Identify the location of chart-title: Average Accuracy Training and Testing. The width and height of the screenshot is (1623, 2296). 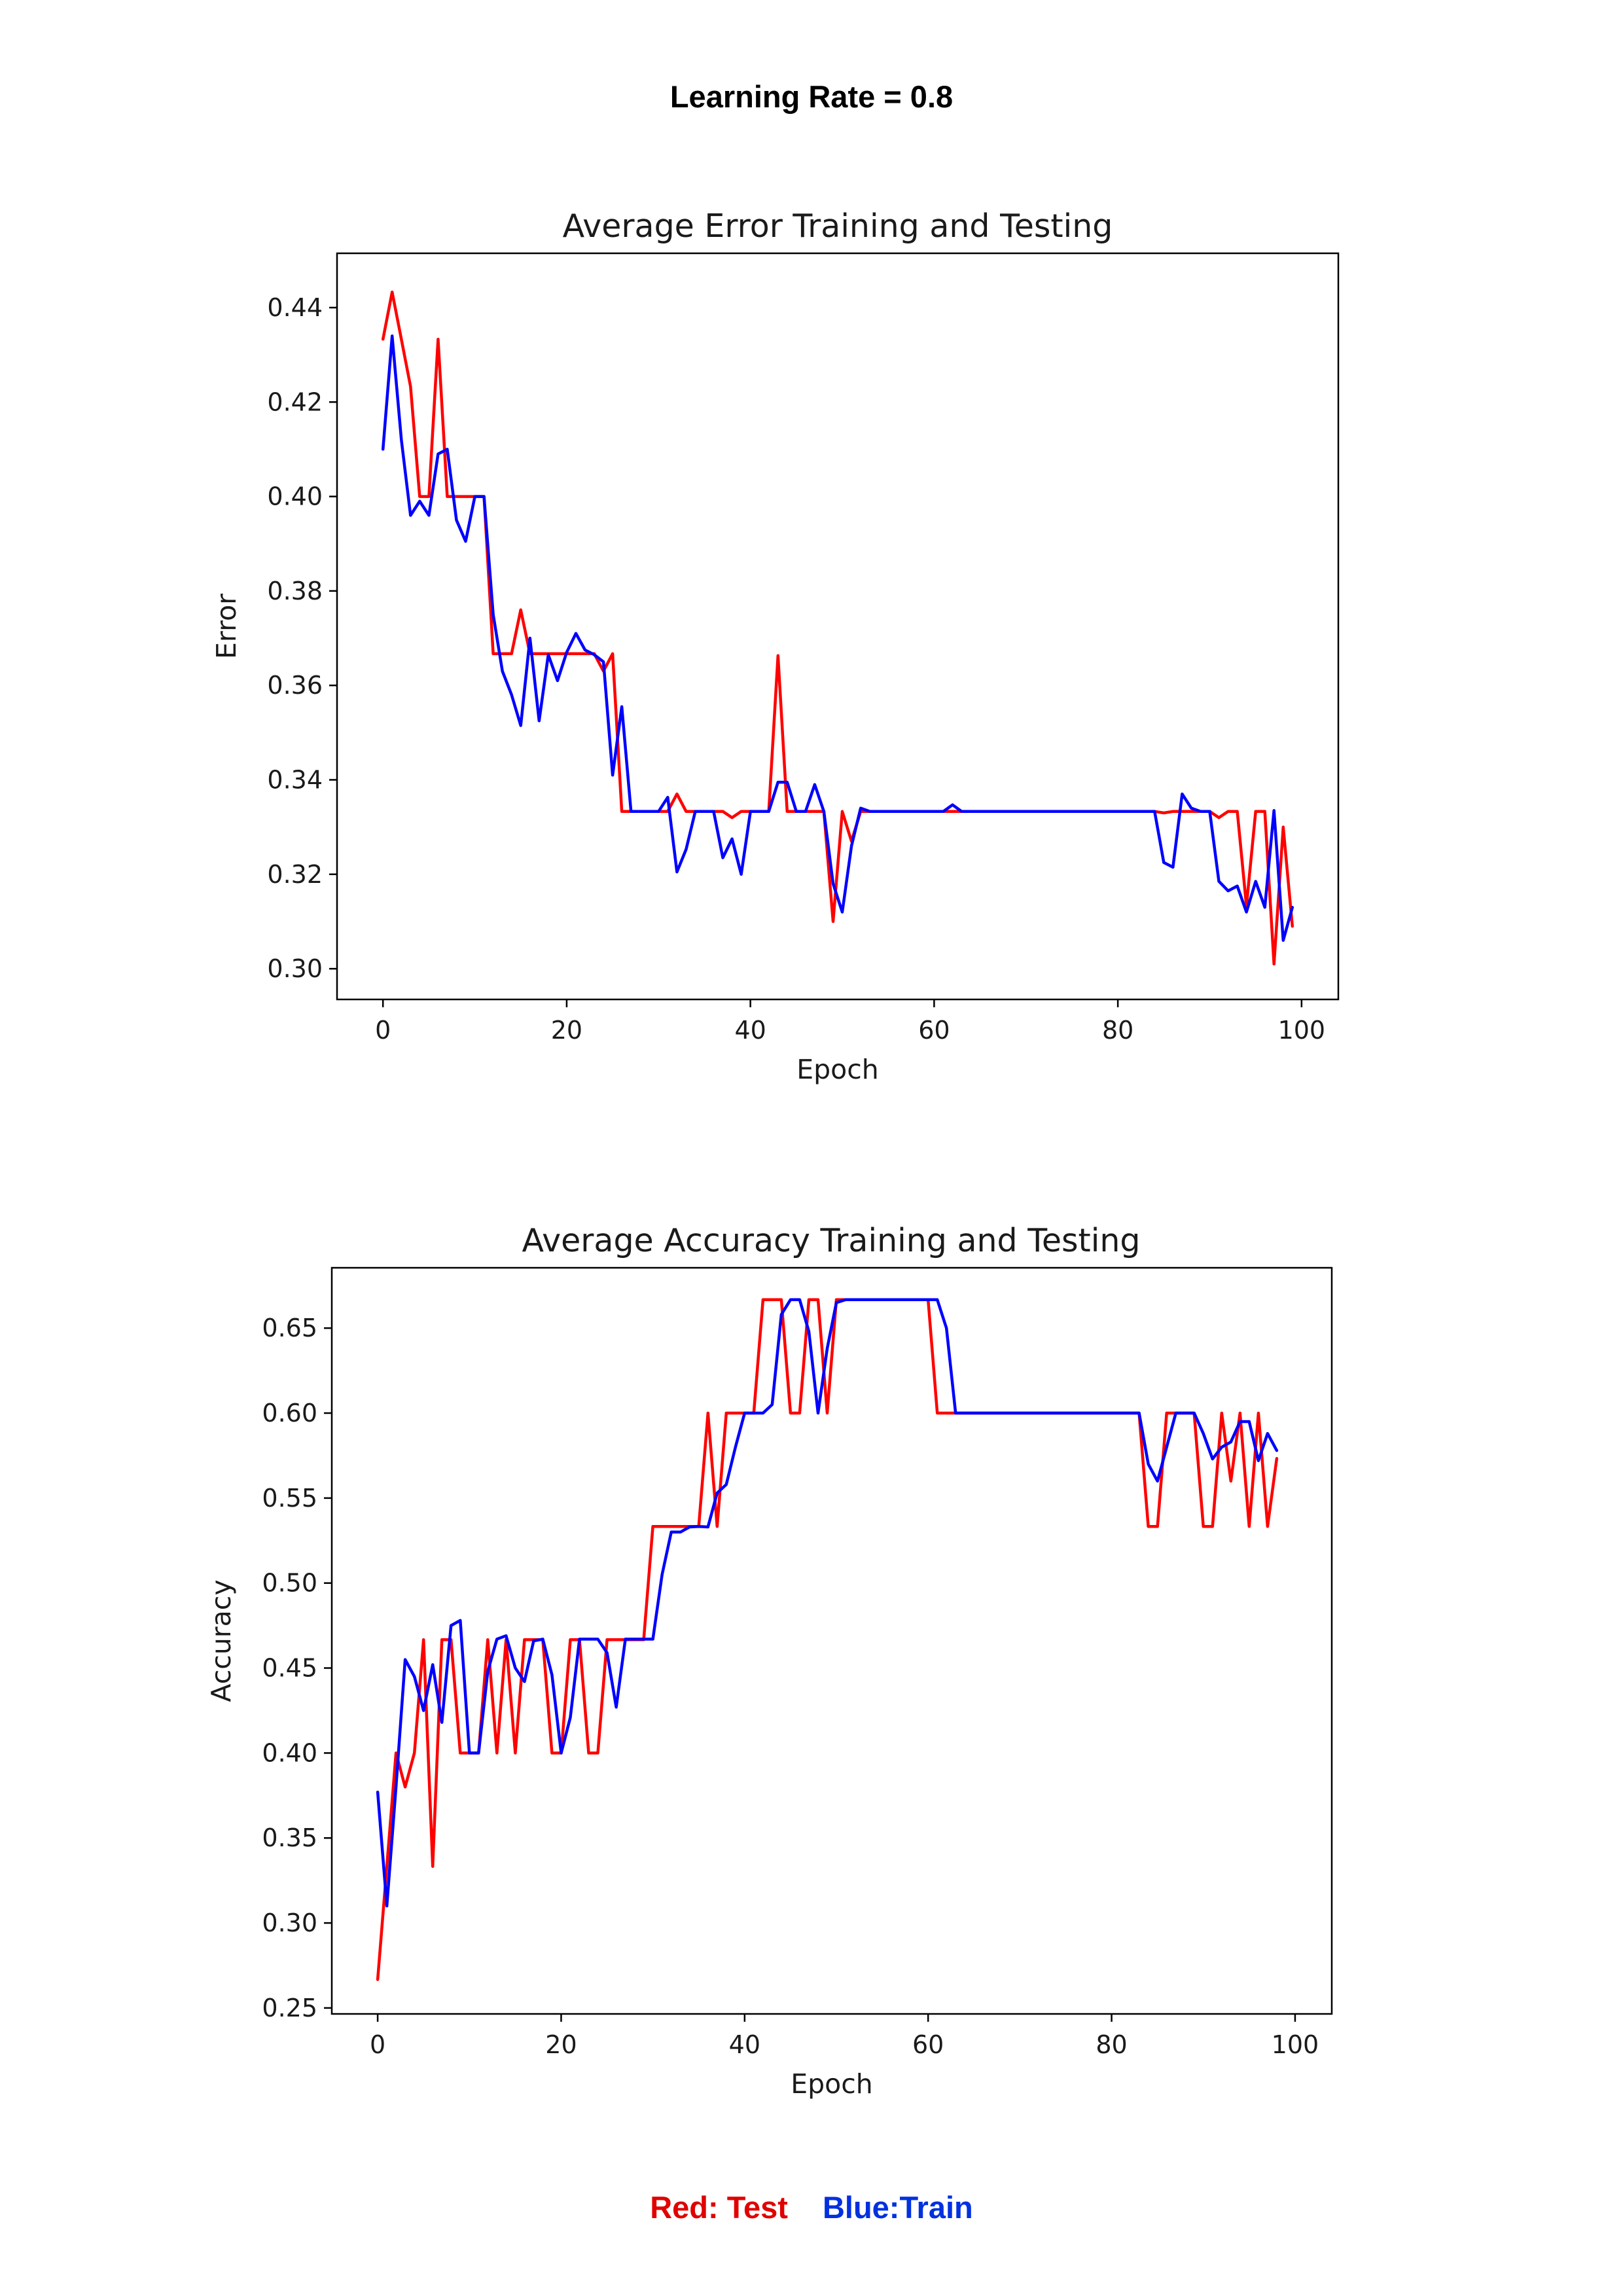
(831, 1240).